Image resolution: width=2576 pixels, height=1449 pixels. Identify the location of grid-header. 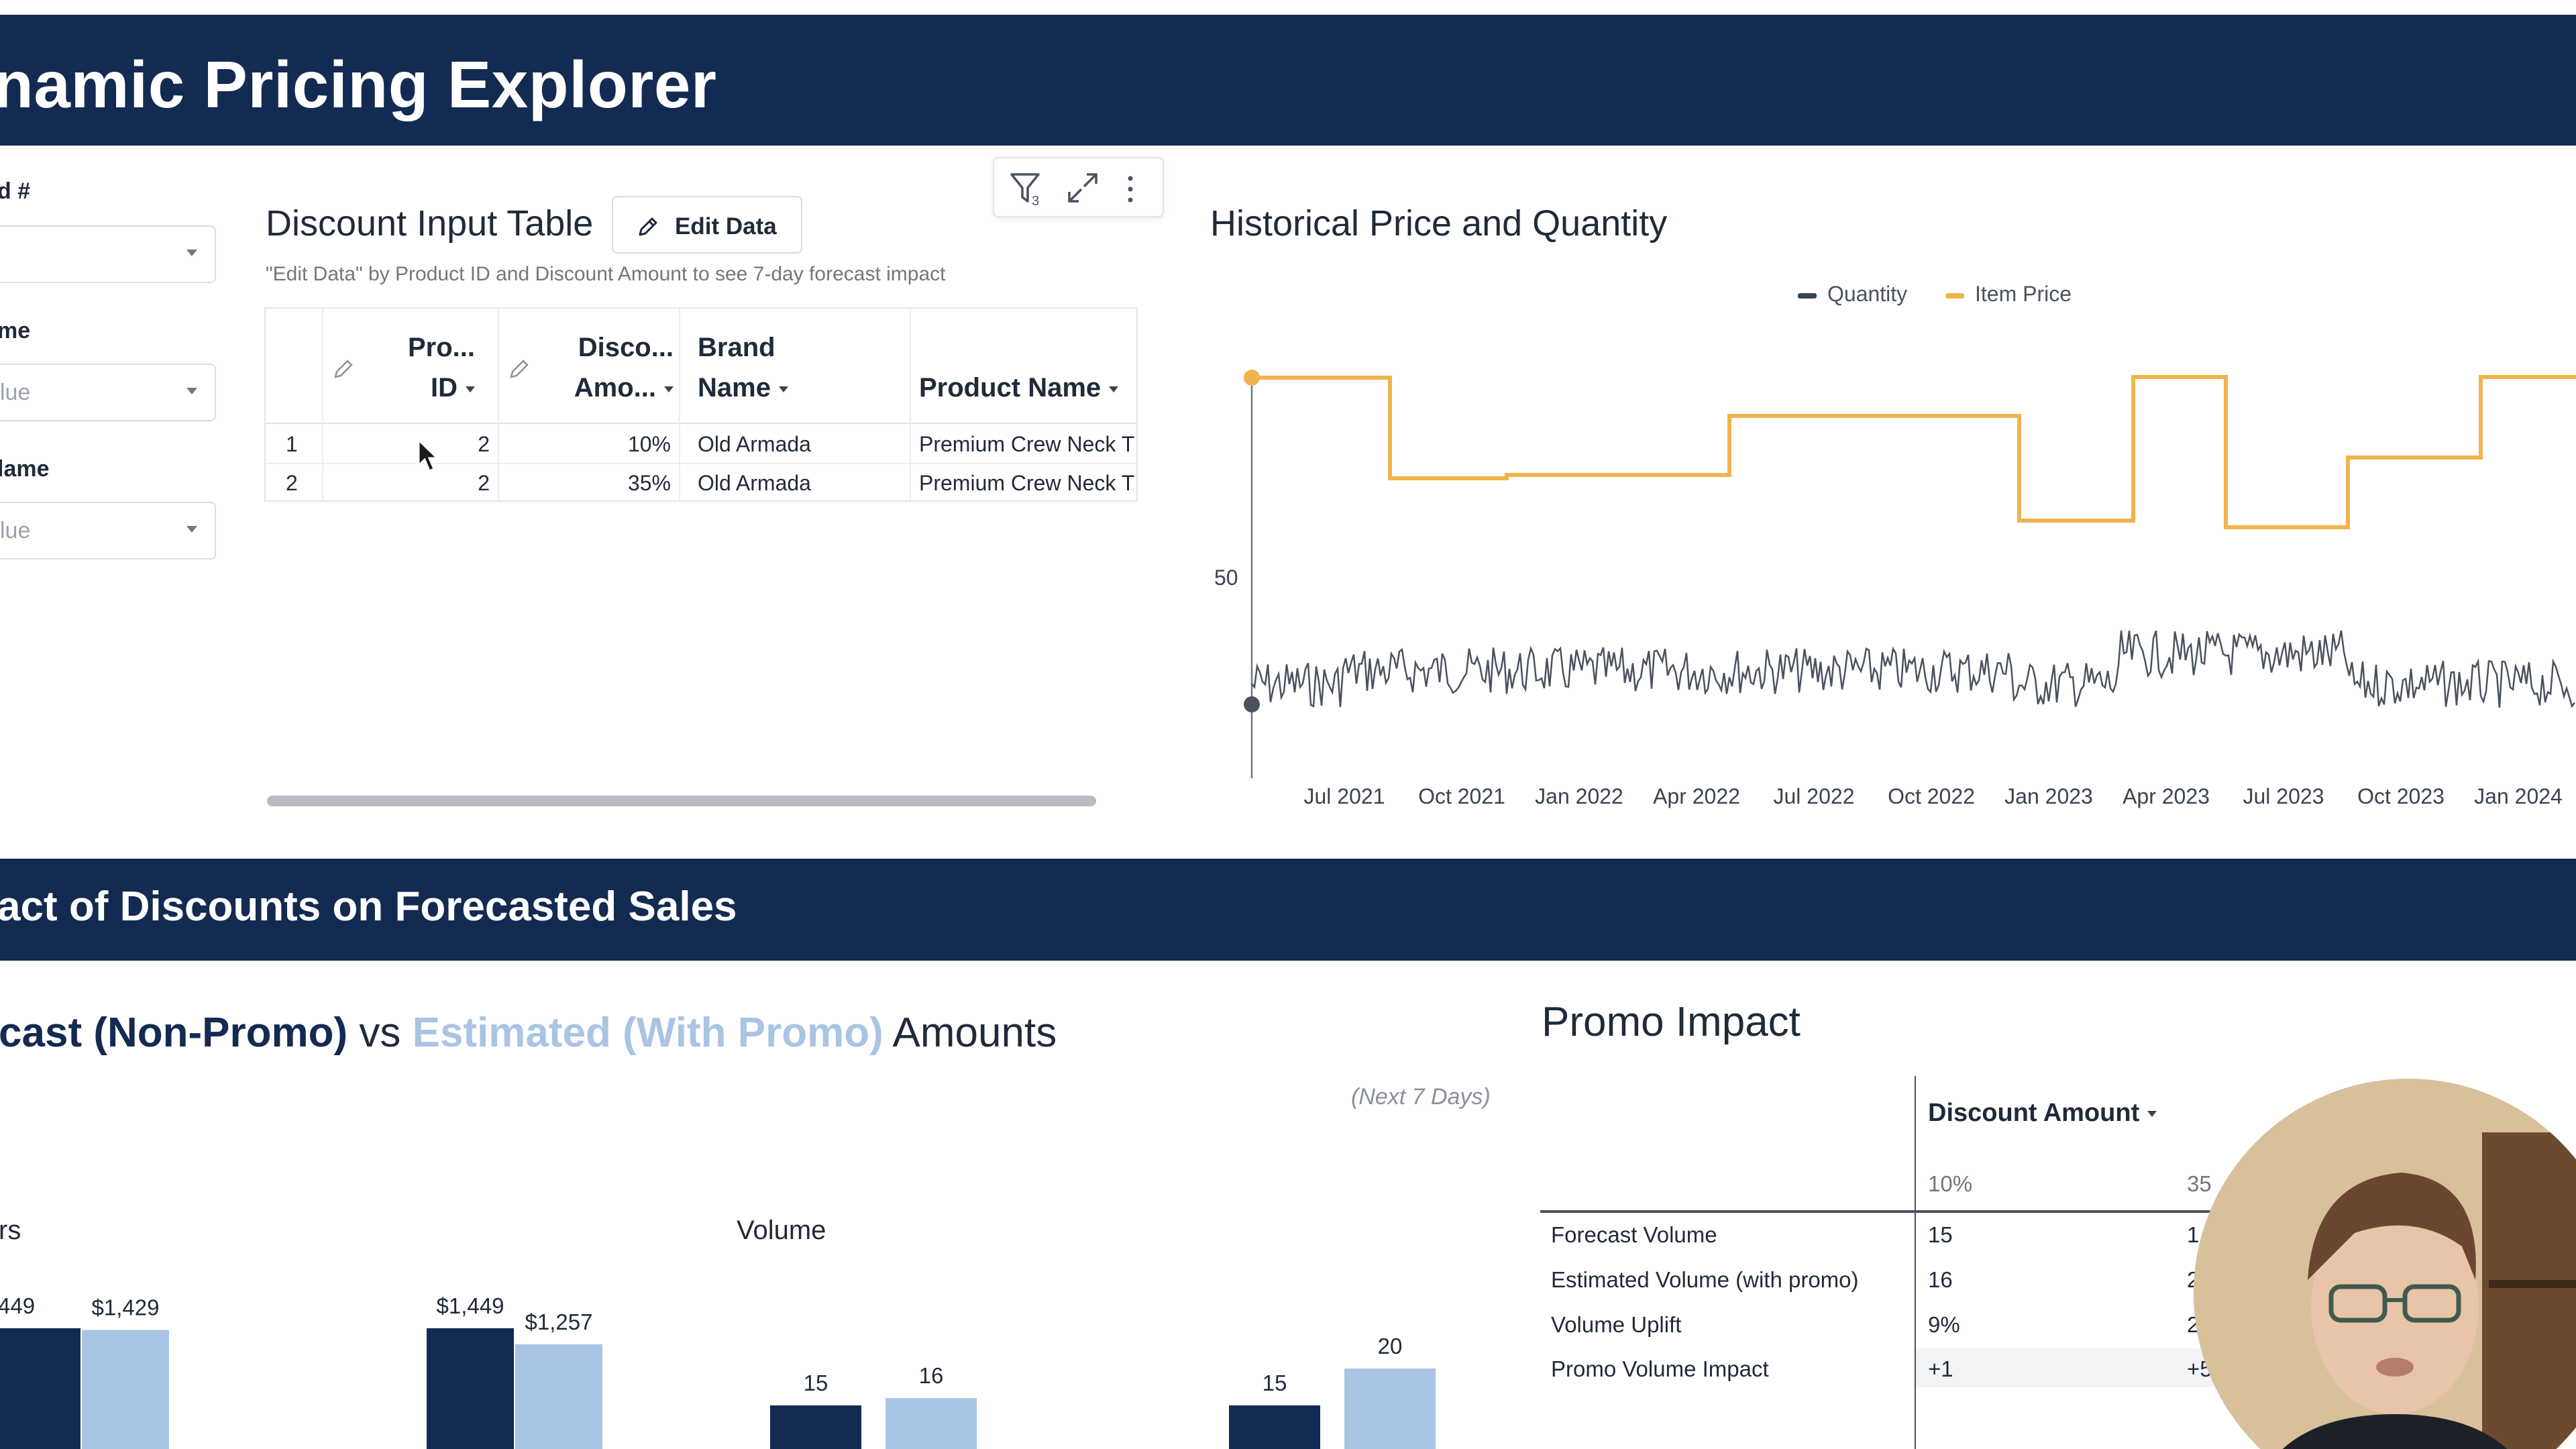
(701, 366).